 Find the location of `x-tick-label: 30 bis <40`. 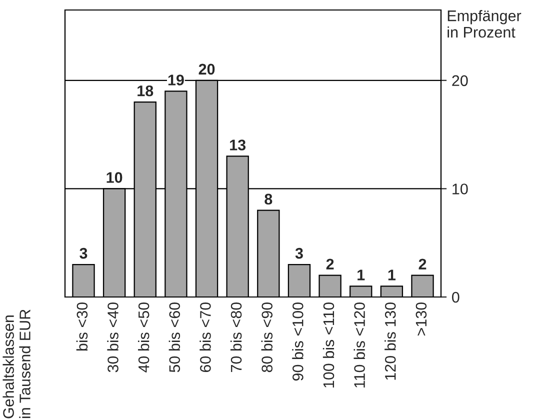

x-tick-label: 30 bis <40 is located at coordinates (112, 337).